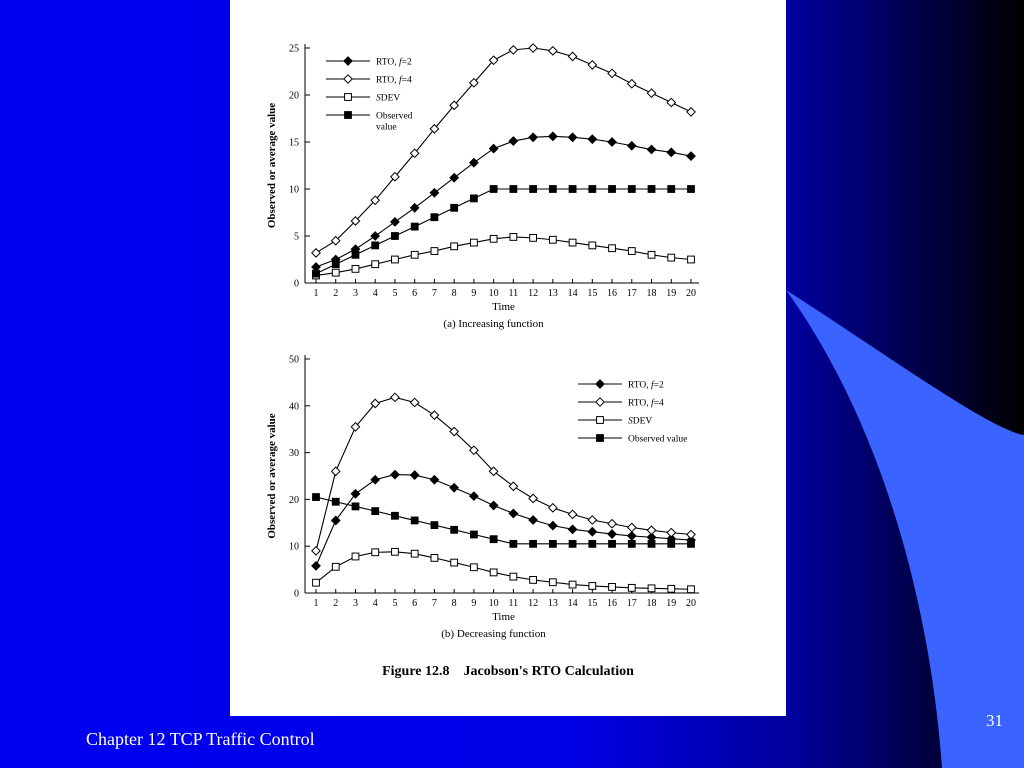  What do you see at coordinates (294, 143) in the screenshot?
I see `y-tick-label: 15` at bounding box center [294, 143].